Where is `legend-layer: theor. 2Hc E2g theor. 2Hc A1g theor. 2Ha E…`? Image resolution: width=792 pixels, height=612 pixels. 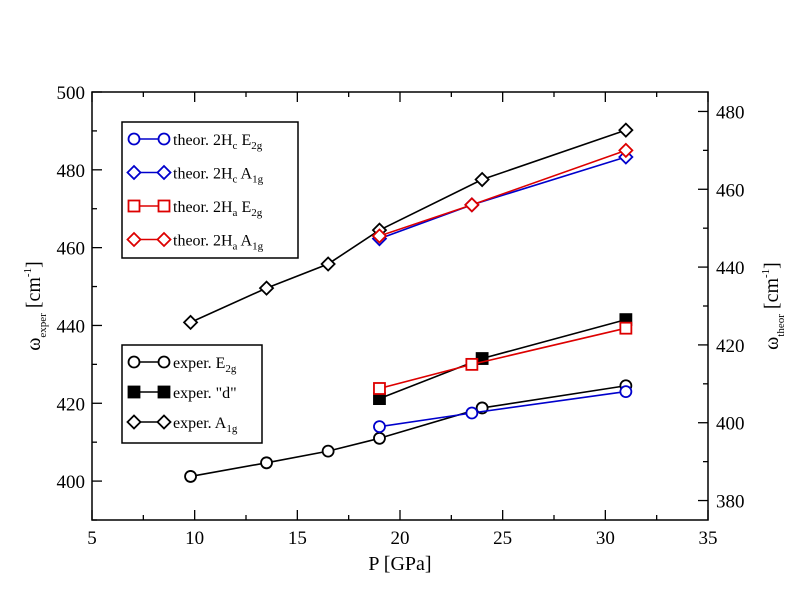
legend-layer: theor. 2Hc E2g theor. 2Hc A1g theor. 2Ha E… is located at coordinates (210, 282).